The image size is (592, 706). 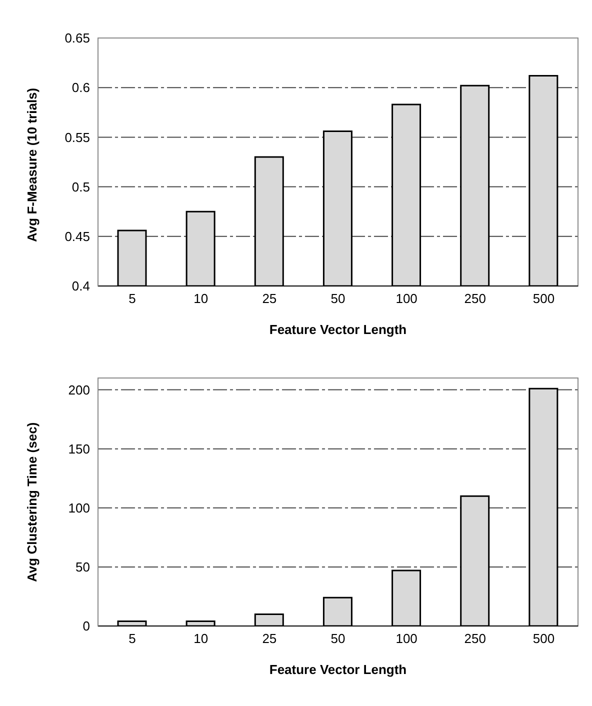 What do you see at coordinates (77, 38) in the screenshot?
I see `y-tick-label: 0.65` at bounding box center [77, 38].